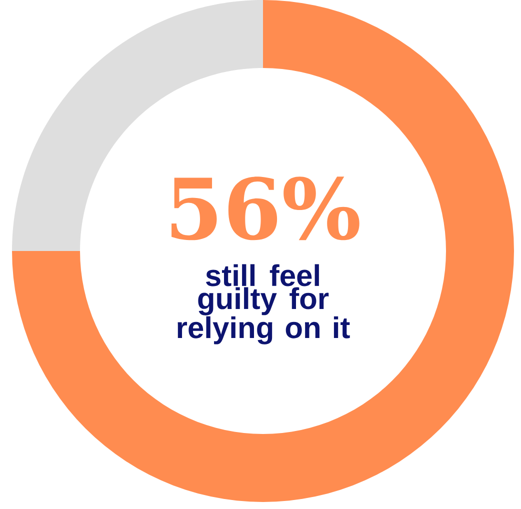 The height and width of the screenshot is (509, 521). Describe the element at coordinates (264, 304) in the screenshot. I see `text: still feel guilty for relying on it` at that location.